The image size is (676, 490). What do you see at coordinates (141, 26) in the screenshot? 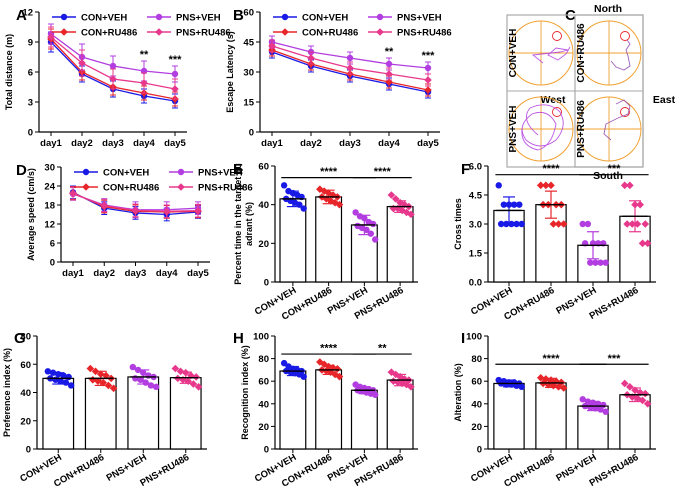
I see `legend: CON+VEH PNS+VEH CON+RU486 PNS+RU486` at bounding box center [141, 26].